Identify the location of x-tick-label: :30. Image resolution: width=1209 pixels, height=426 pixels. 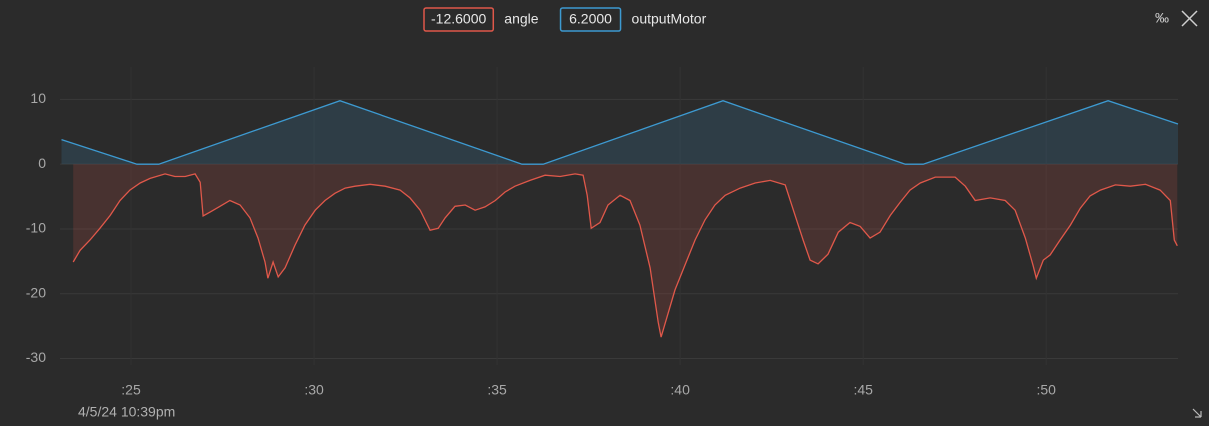
(314, 390).